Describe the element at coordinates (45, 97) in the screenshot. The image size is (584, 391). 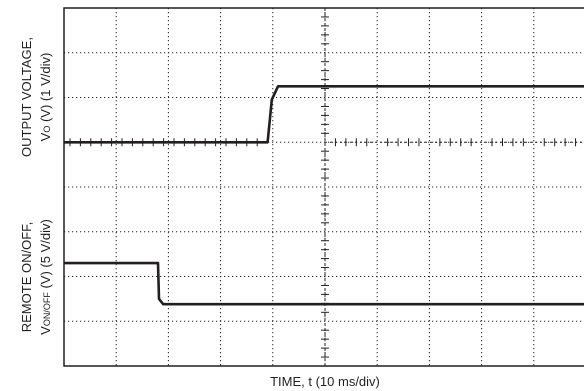
I see `y-axis-label-top-line2: VO (V) (1 V/div)` at that location.